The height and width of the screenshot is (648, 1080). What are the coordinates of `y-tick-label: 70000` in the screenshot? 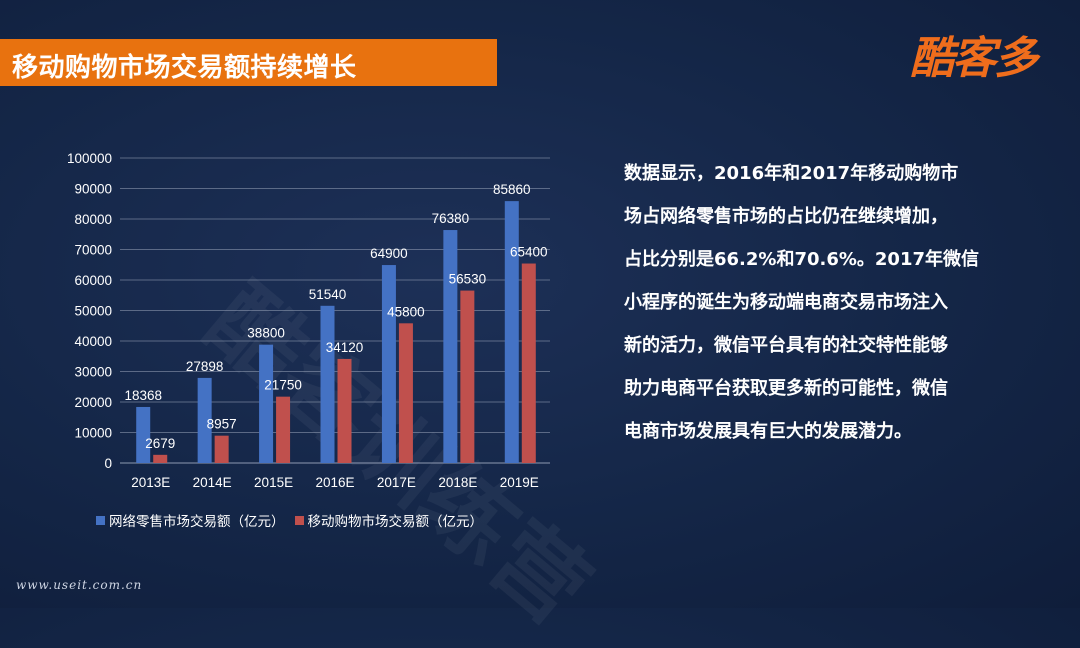 It's located at (93, 250).